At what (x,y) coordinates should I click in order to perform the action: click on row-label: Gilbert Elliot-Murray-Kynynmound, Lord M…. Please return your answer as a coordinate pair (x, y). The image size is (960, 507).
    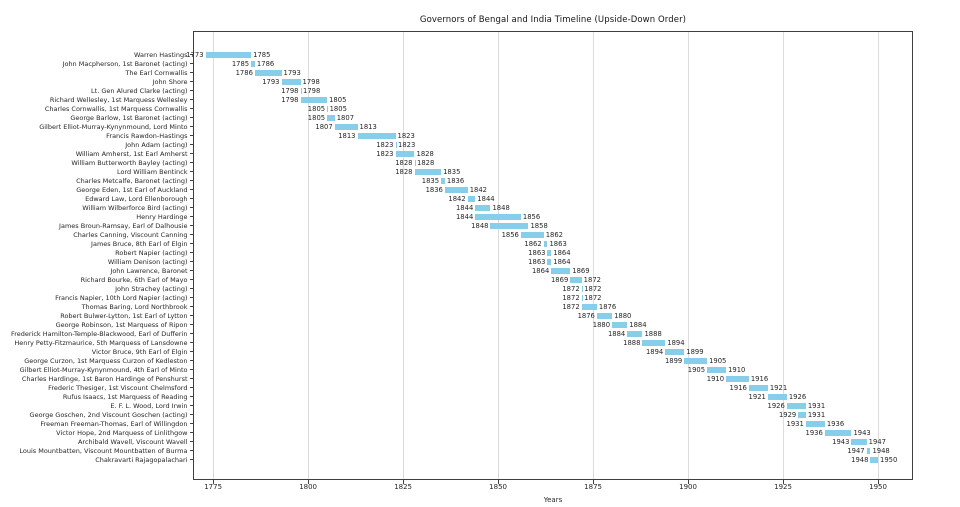
    Looking at the image, I should click on (113, 126).